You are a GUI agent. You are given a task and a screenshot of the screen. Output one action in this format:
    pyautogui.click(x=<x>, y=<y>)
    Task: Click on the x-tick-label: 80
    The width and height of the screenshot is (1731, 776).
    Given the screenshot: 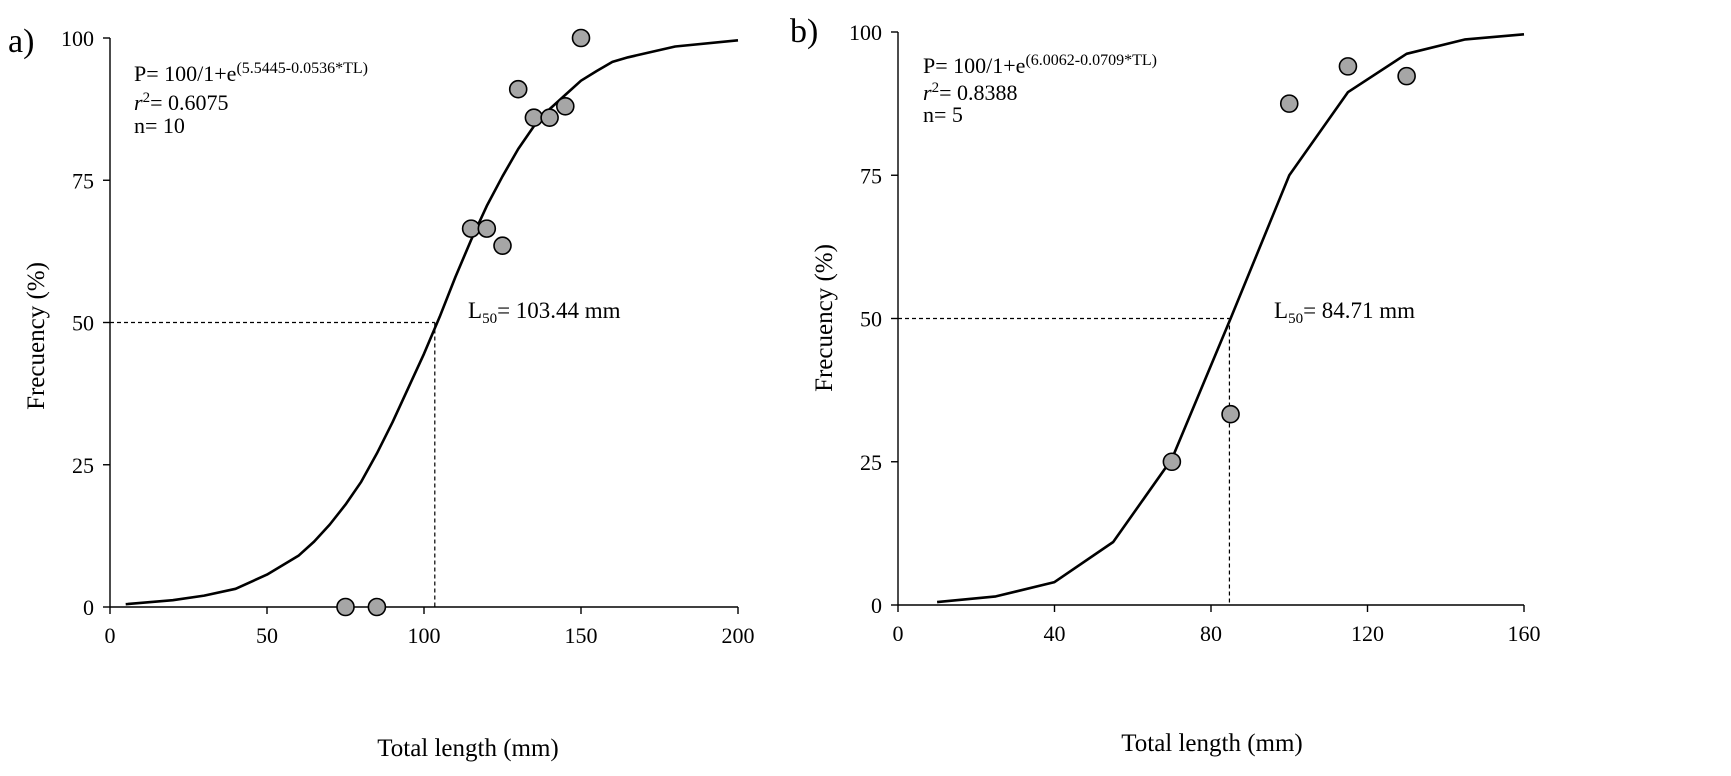 What is the action you would take?
    pyautogui.click(x=1211, y=633)
    